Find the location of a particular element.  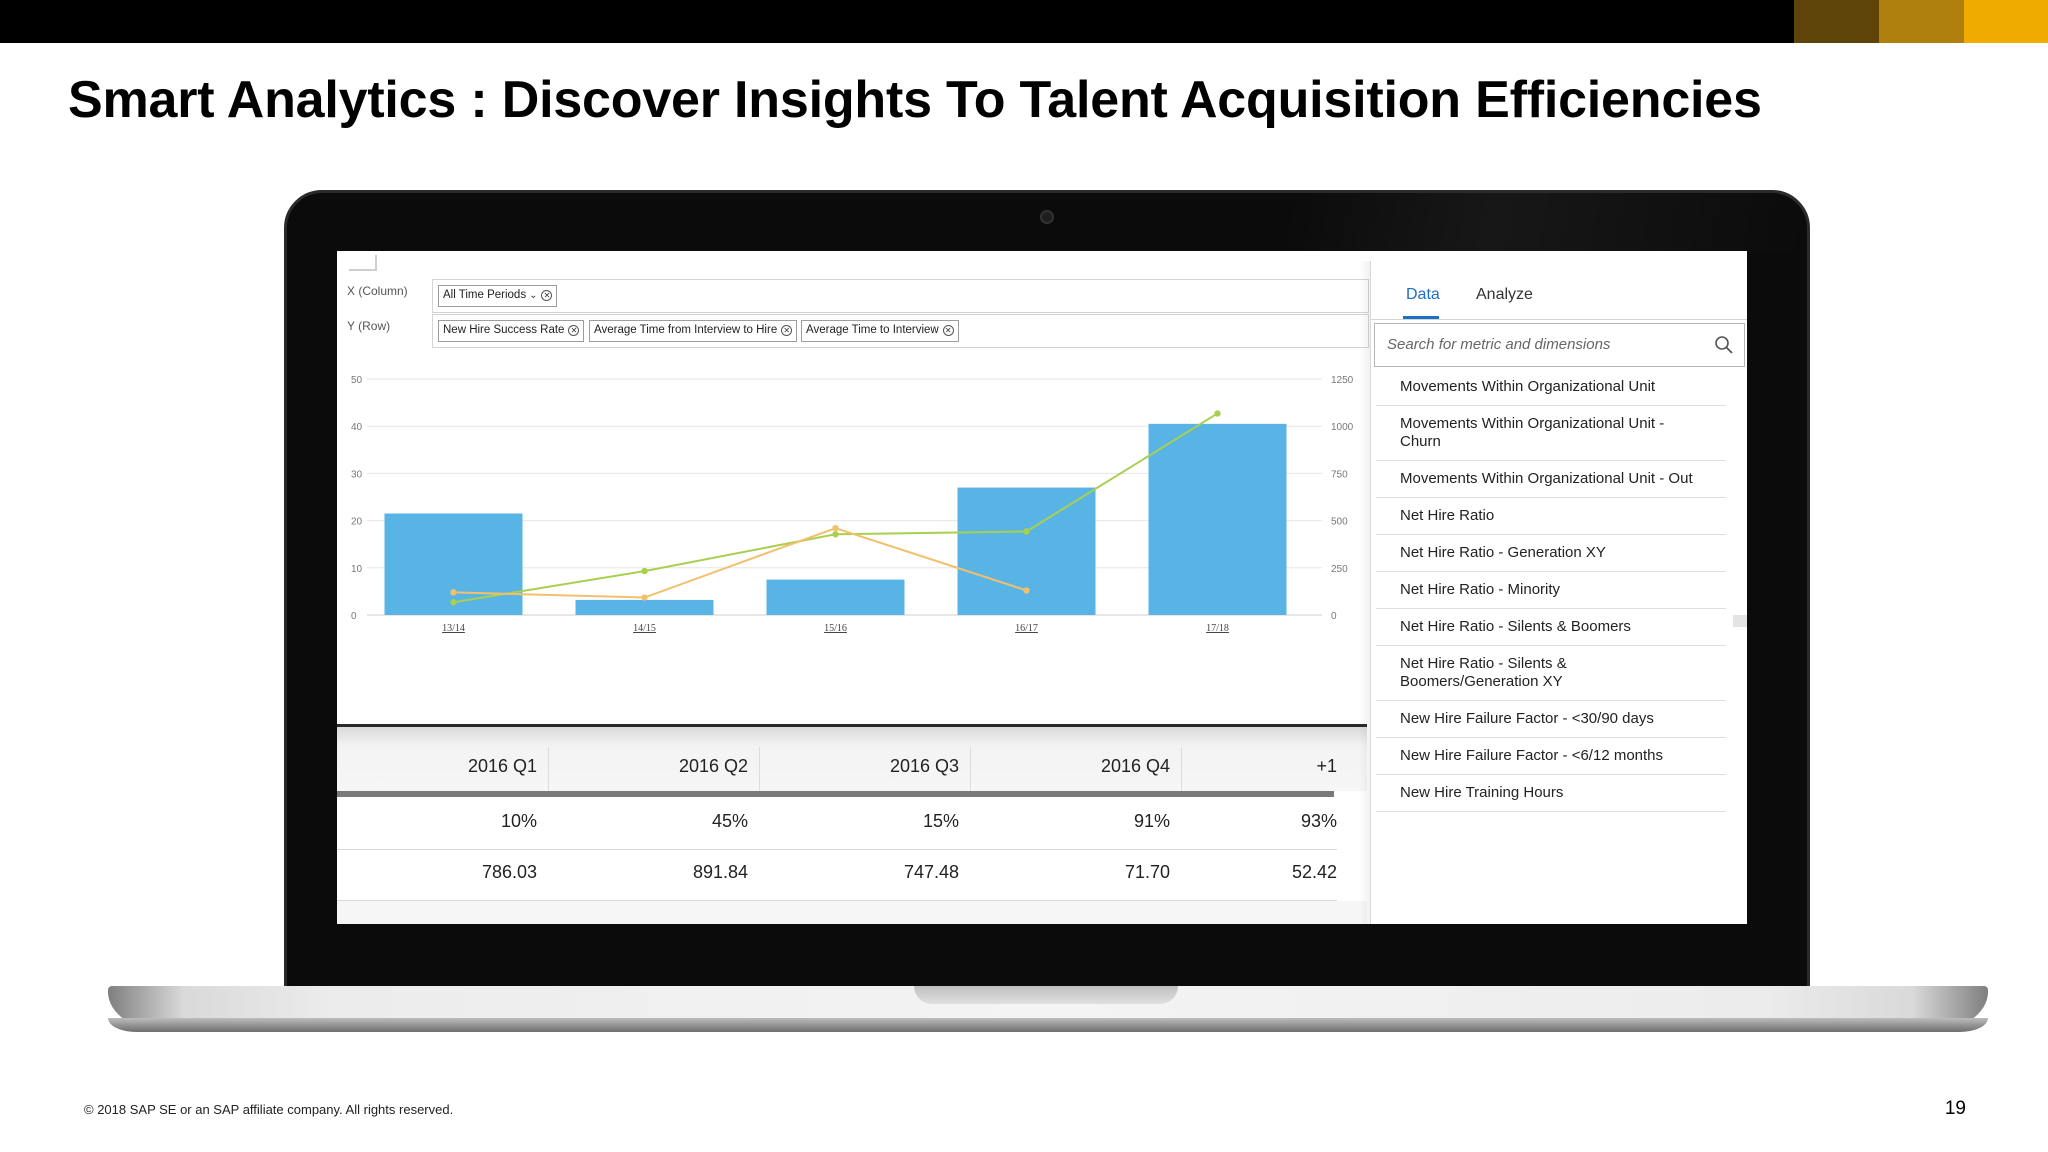

y-left-tick-label: 20 is located at coordinates (357, 522).